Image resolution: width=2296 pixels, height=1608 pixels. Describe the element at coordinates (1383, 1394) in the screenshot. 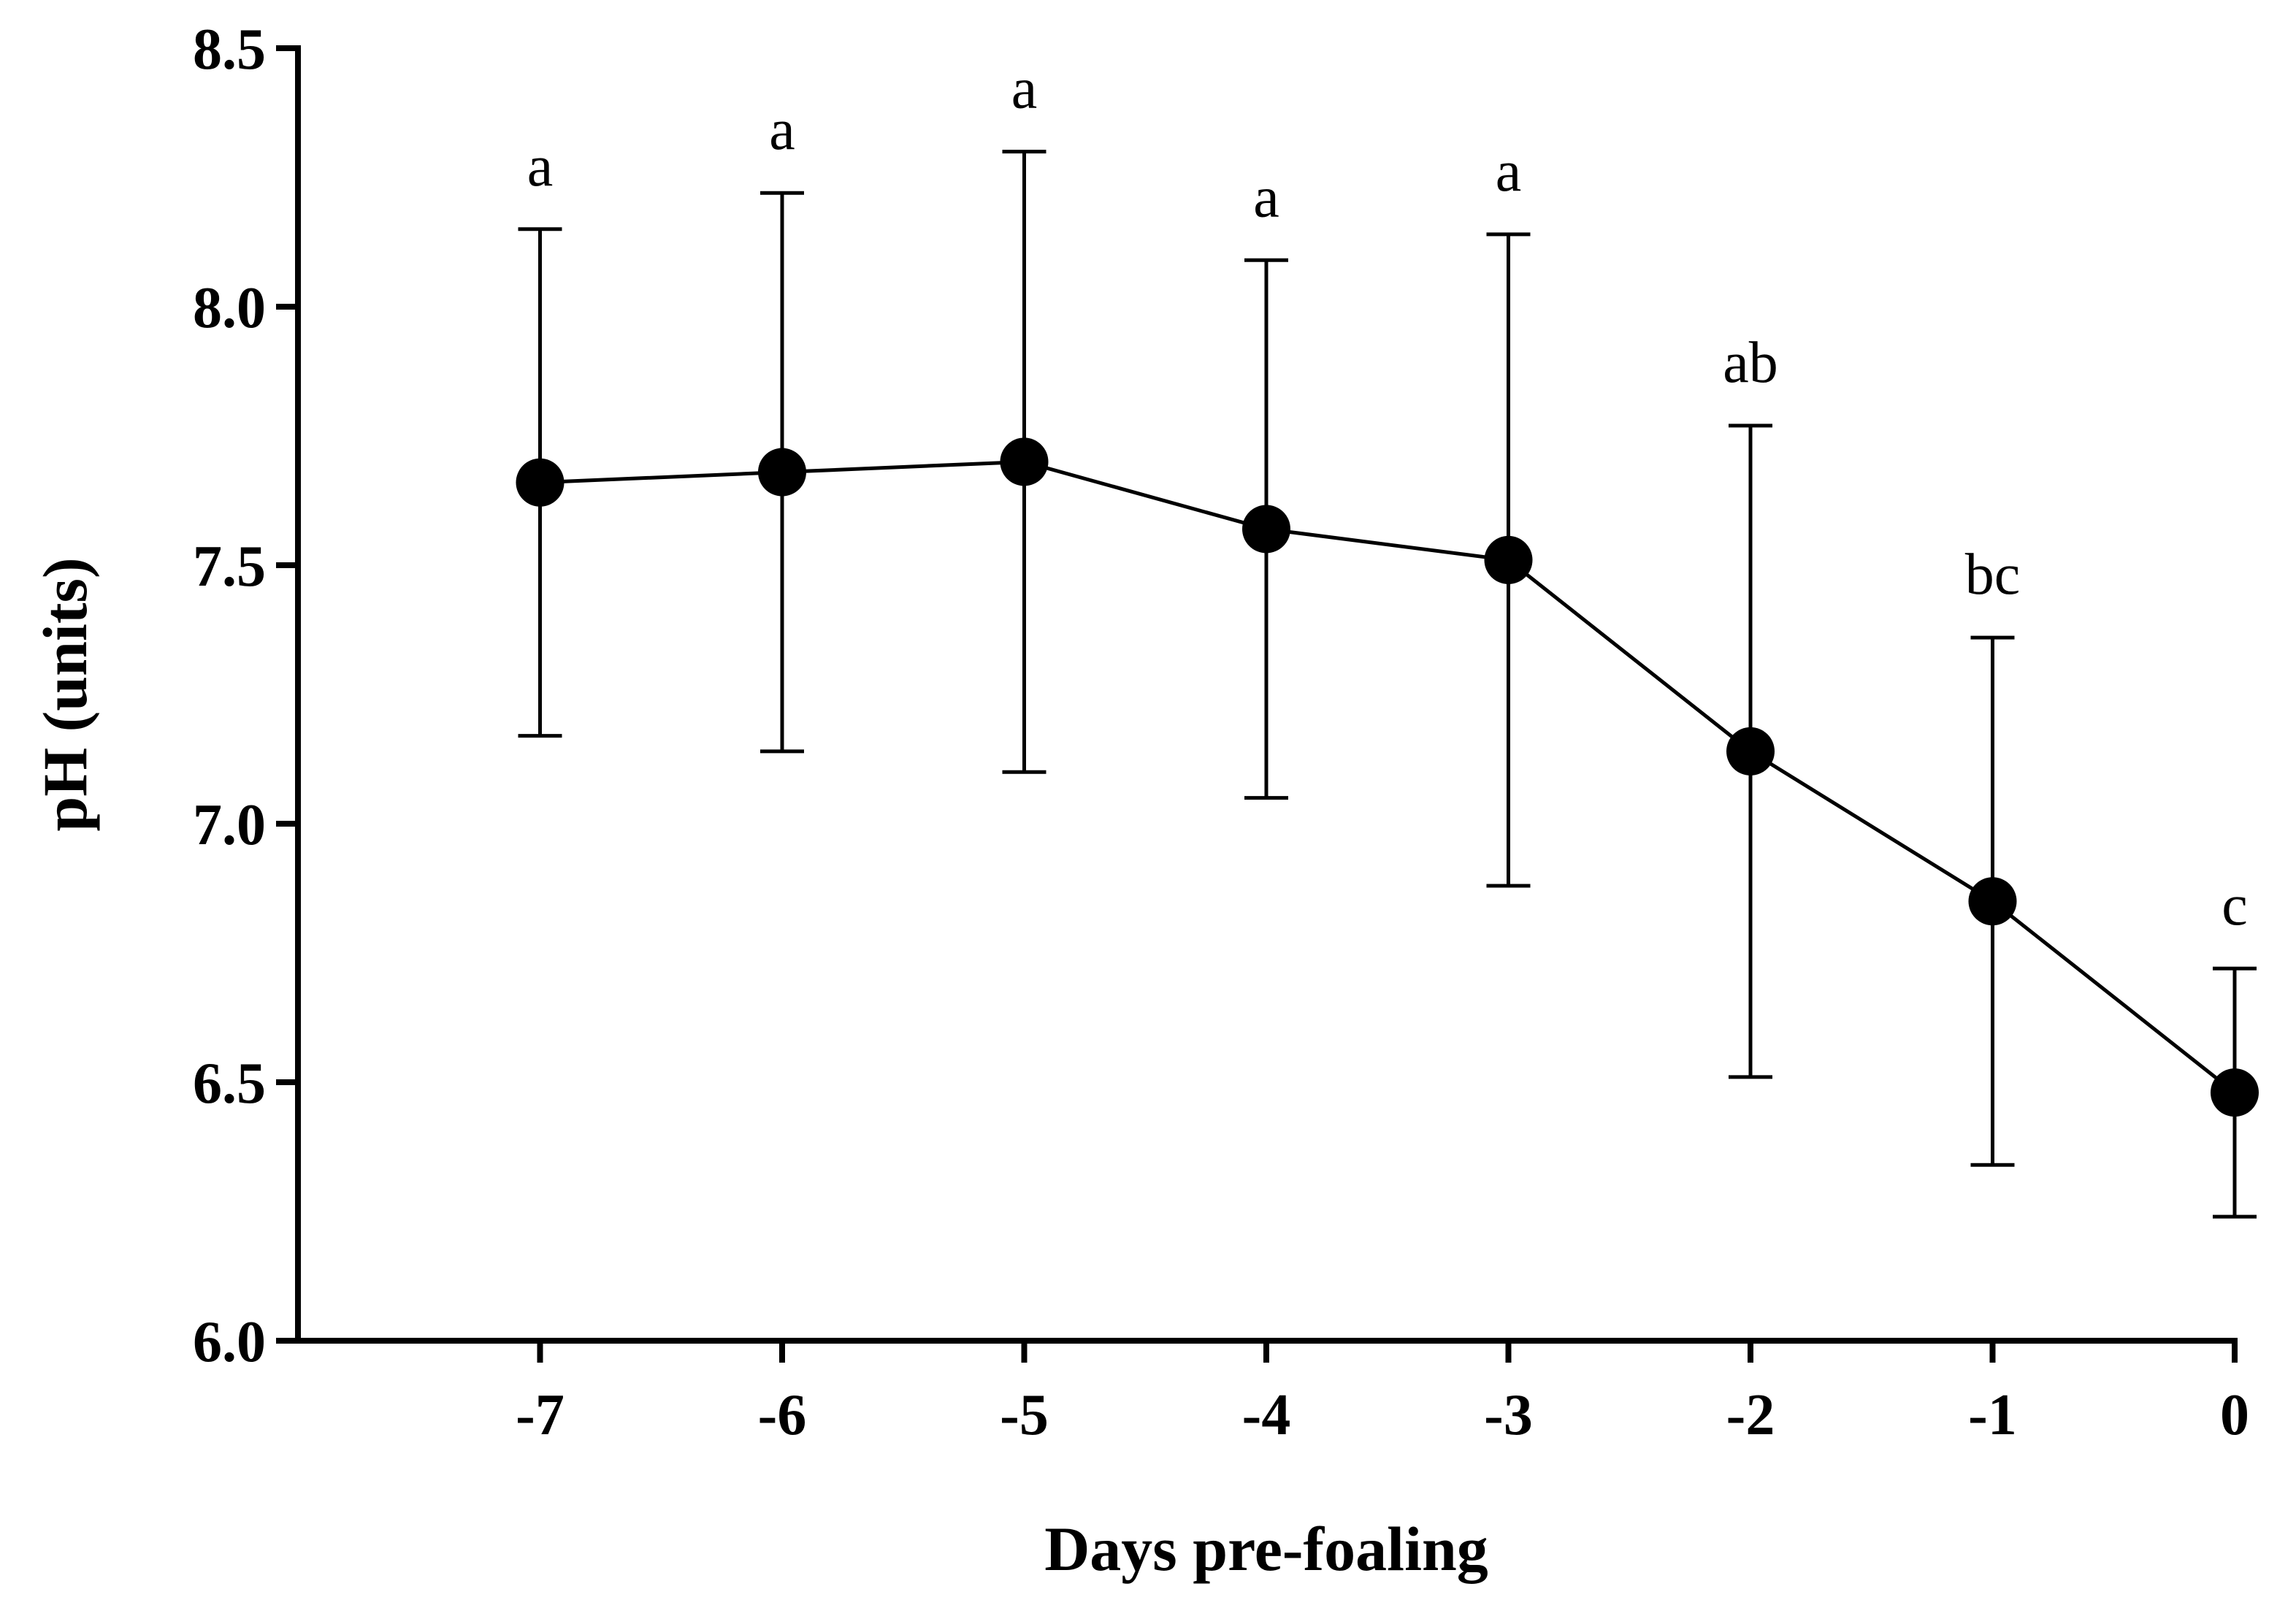

I see `x-ticks: -7 -6 -5 -4 -3 -2 -1 0` at that location.